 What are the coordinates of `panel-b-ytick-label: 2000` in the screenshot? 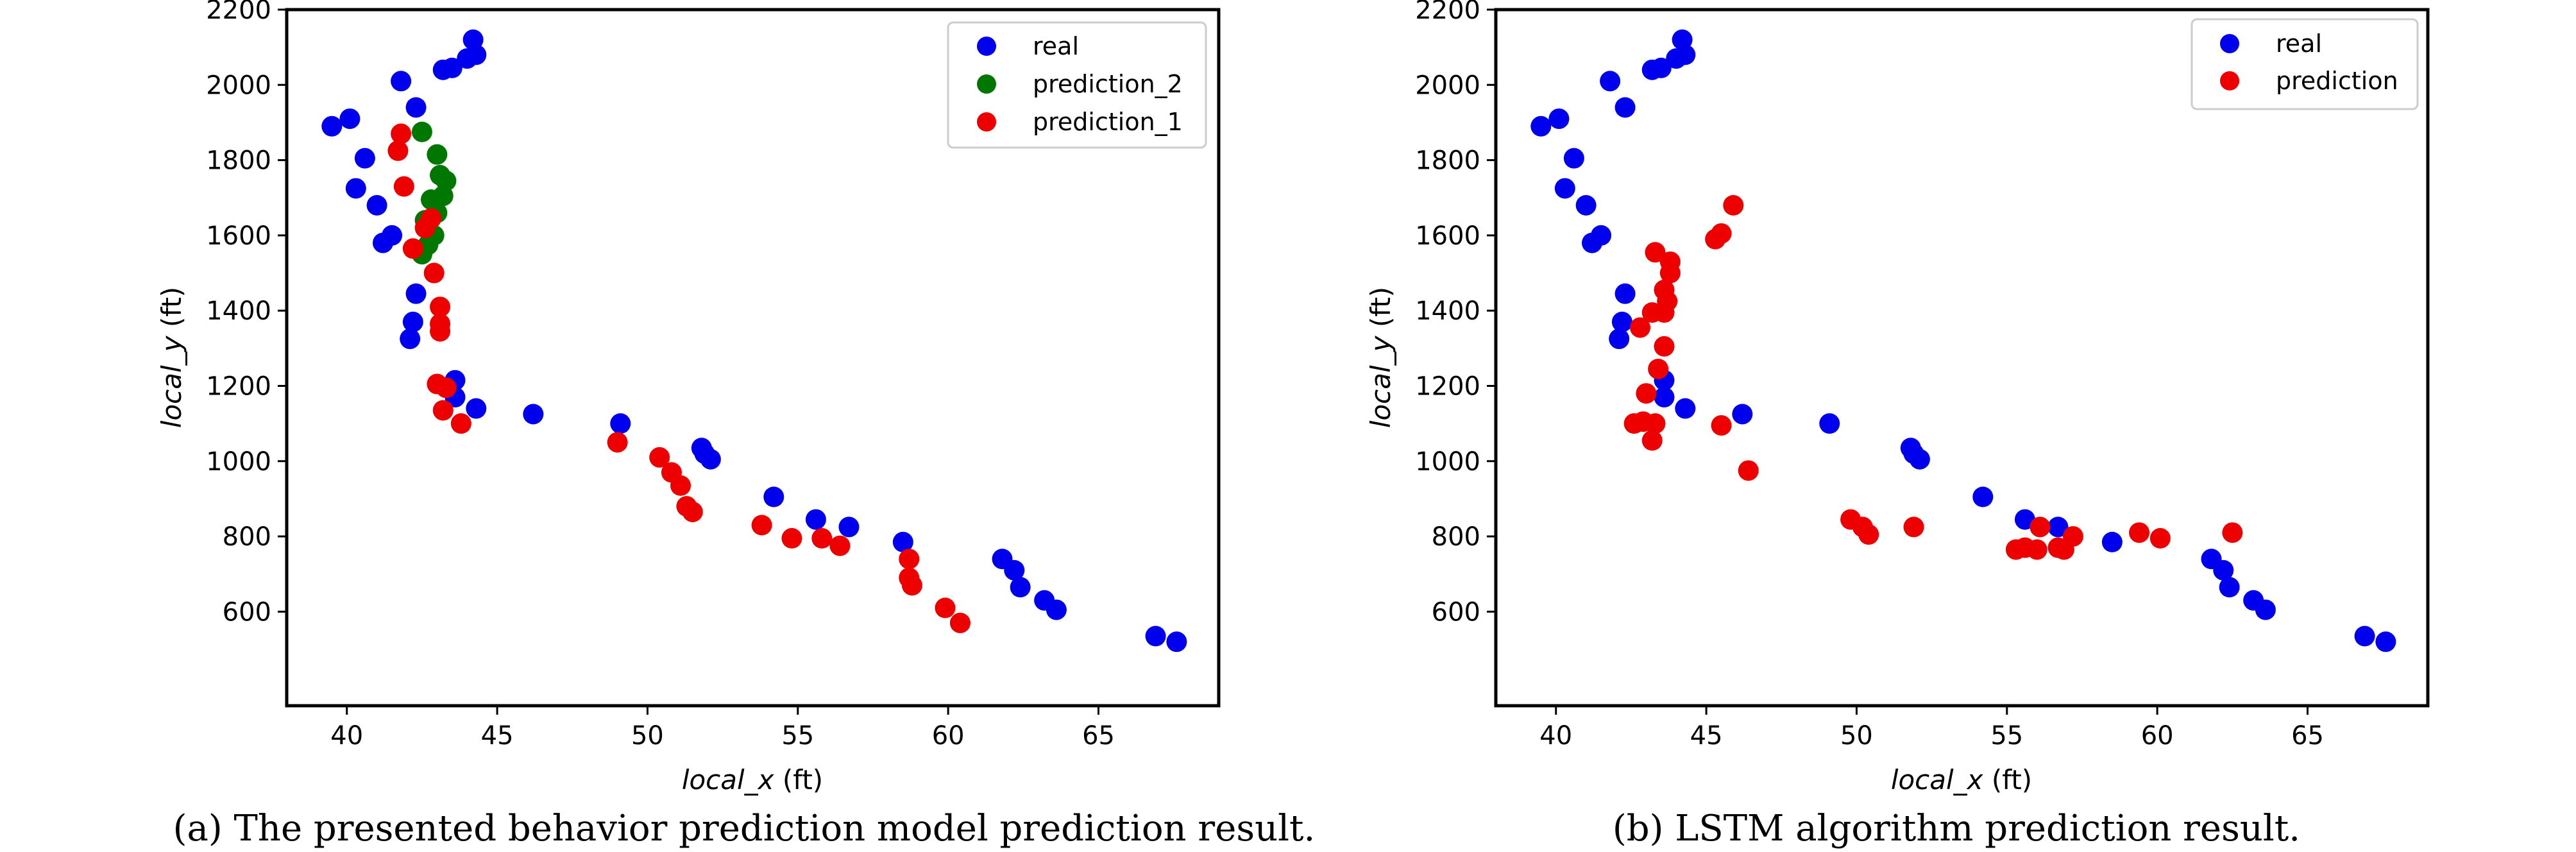 It's located at (1447, 85).